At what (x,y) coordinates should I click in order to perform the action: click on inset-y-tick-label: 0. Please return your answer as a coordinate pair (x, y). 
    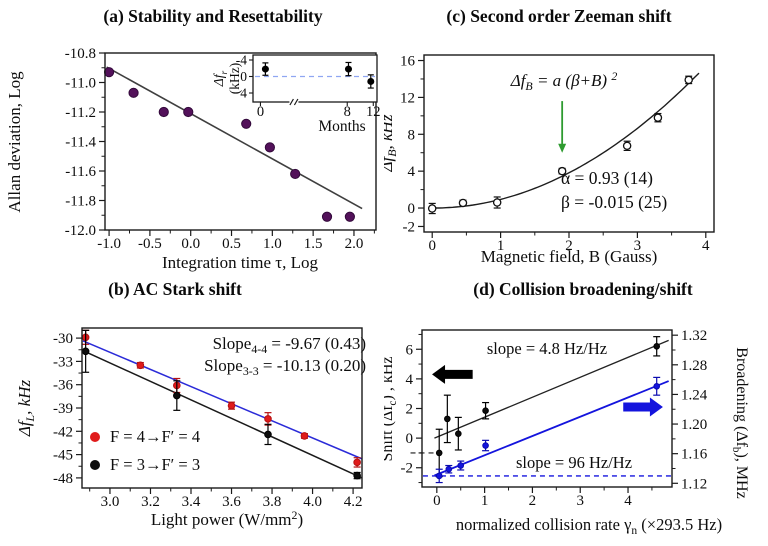
    Looking at the image, I should click on (243, 76).